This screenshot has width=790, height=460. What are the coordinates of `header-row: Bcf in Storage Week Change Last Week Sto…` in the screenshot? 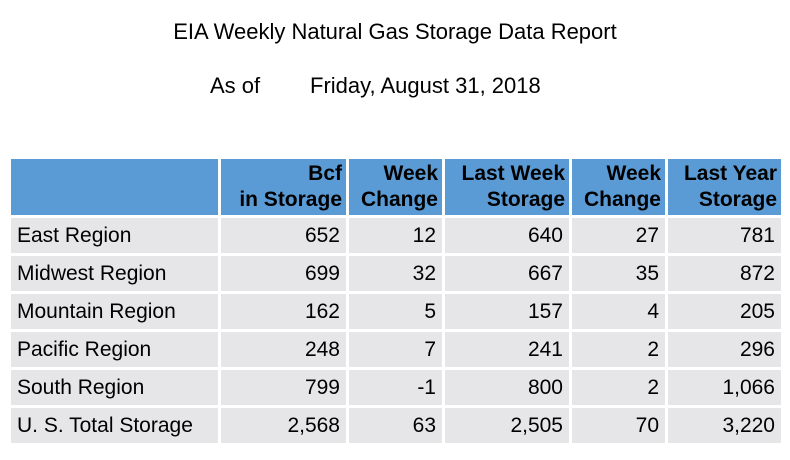 It's located at (396, 187).